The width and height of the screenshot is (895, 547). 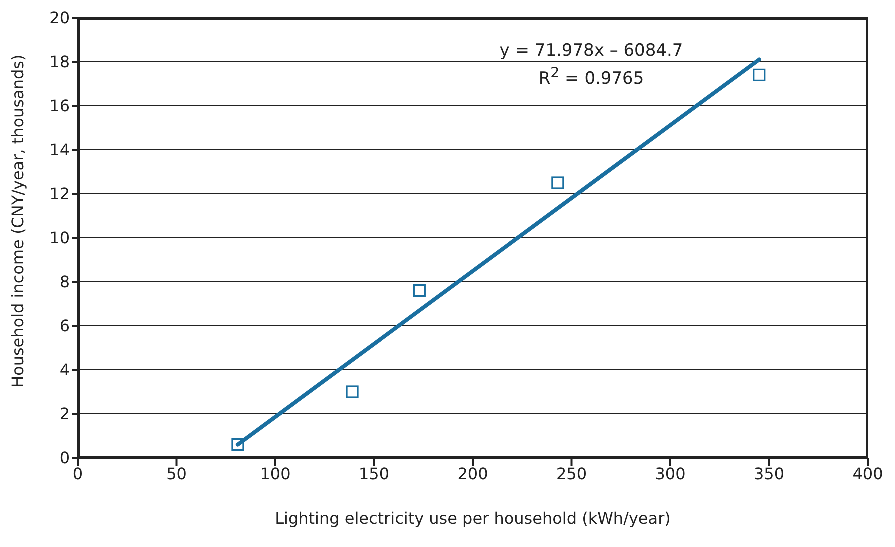 I want to click on x-tick-label: 400, so click(x=868, y=474).